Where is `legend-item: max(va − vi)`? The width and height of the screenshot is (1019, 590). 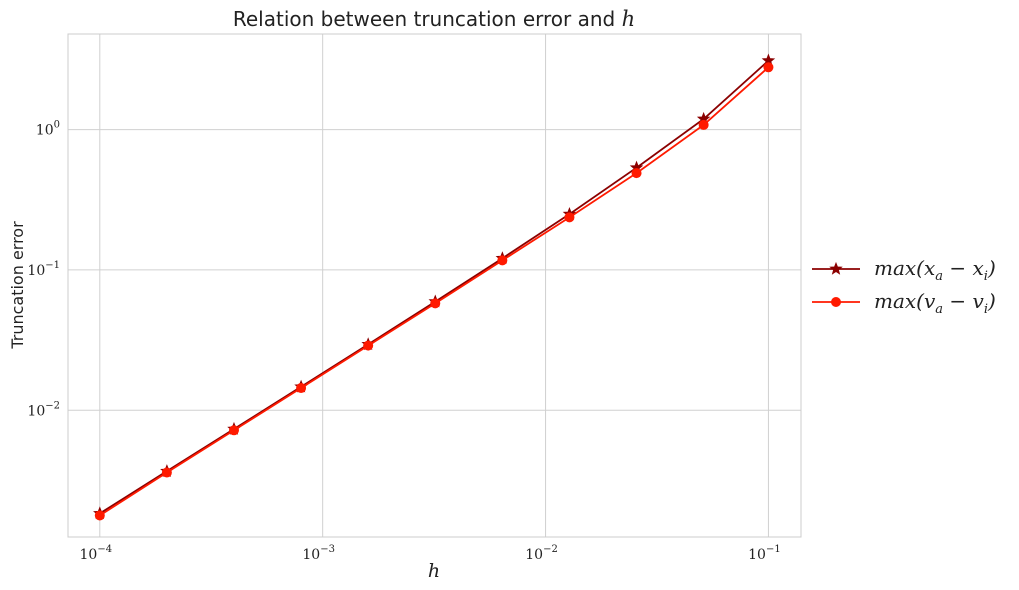
legend-item: max(va − vi) is located at coordinates (904, 303).